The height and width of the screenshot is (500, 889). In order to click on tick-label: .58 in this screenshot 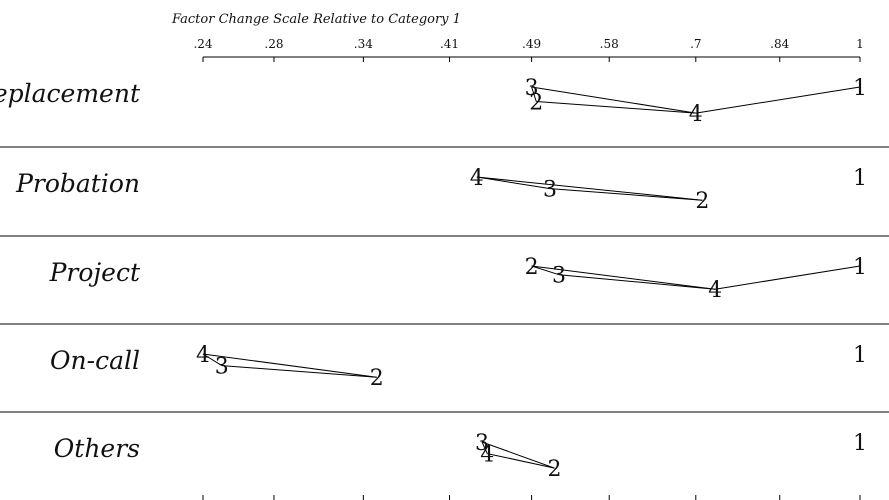, I will do `click(609, 44)`.